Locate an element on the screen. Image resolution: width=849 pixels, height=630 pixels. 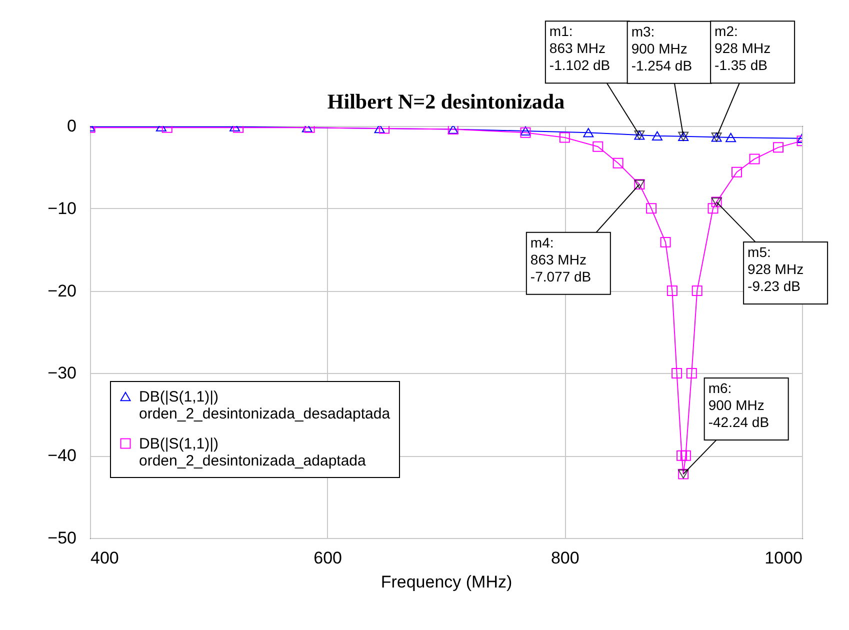
annotation: m6: 900 MHz -42.24 dB is located at coordinates (739, 405).